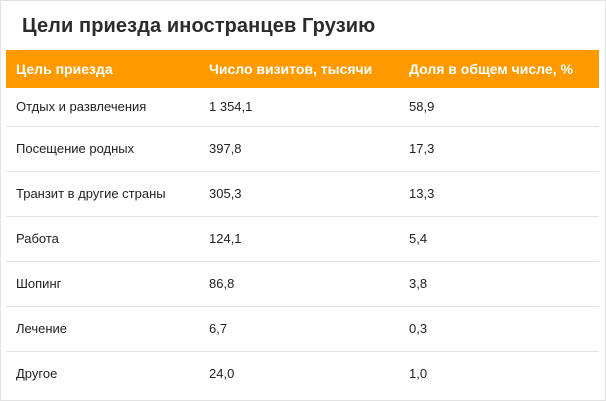  What do you see at coordinates (299, 284) in the screenshot?
I see `cell-visits: 86,8` at bounding box center [299, 284].